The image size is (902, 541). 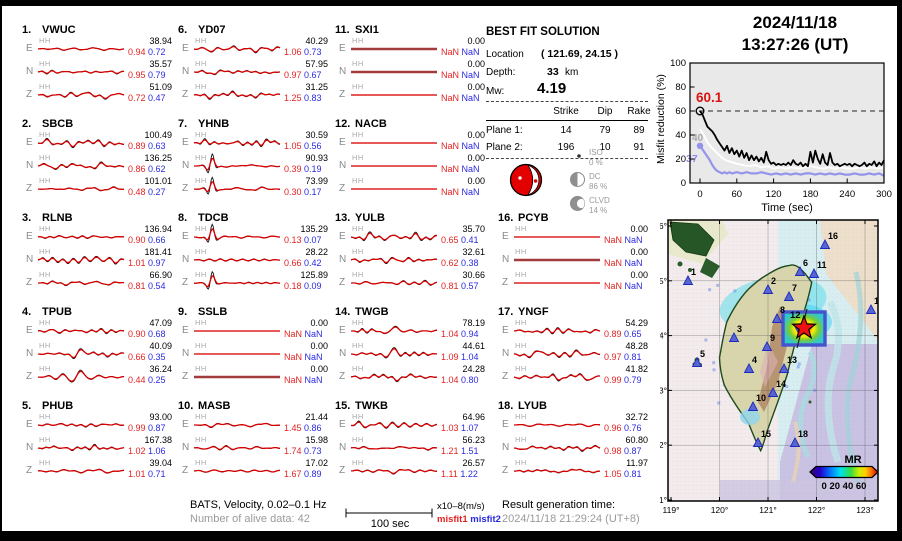 I want to click on amplitude-value: 35.57, so click(x=160, y=64).